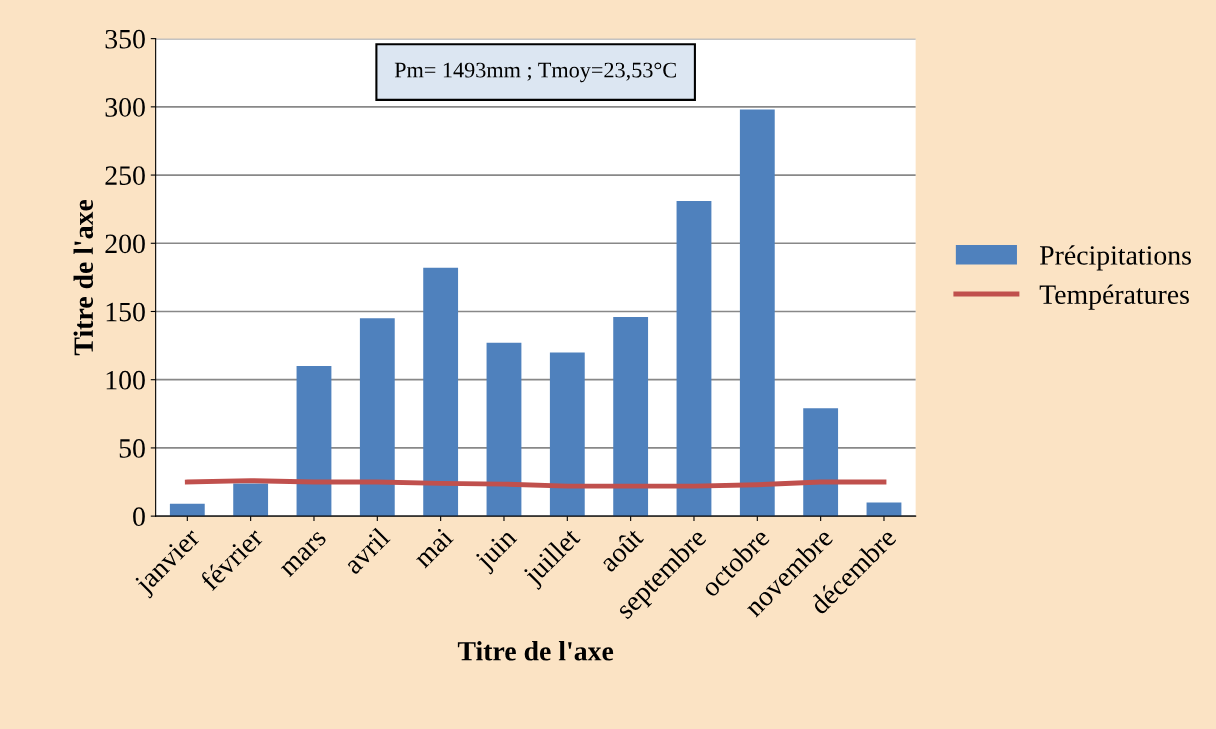 The height and width of the screenshot is (729, 1216). I want to click on x-tick-label: mars, so click(304, 554).